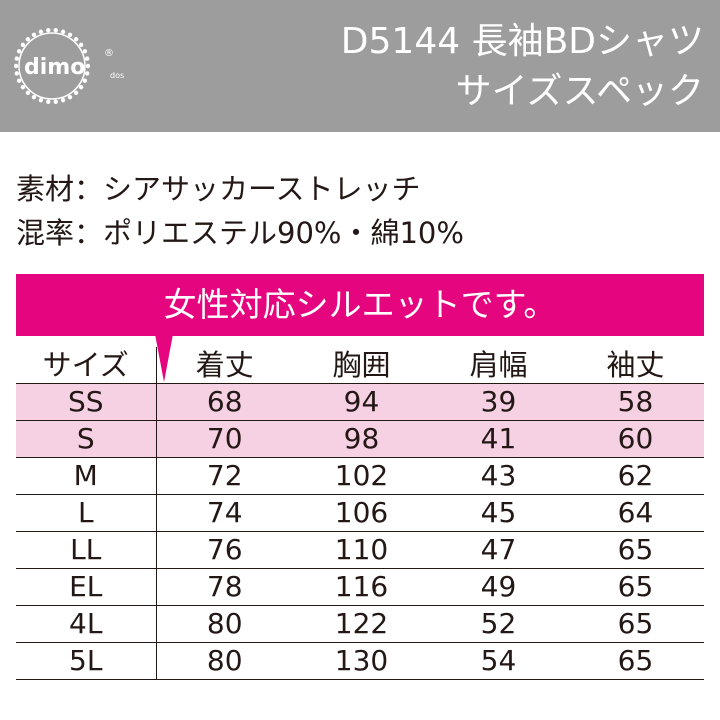 The image size is (720, 720). What do you see at coordinates (224, 512) in the screenshot?
I see `cell-length: 74` at bounding box center [224, 512].